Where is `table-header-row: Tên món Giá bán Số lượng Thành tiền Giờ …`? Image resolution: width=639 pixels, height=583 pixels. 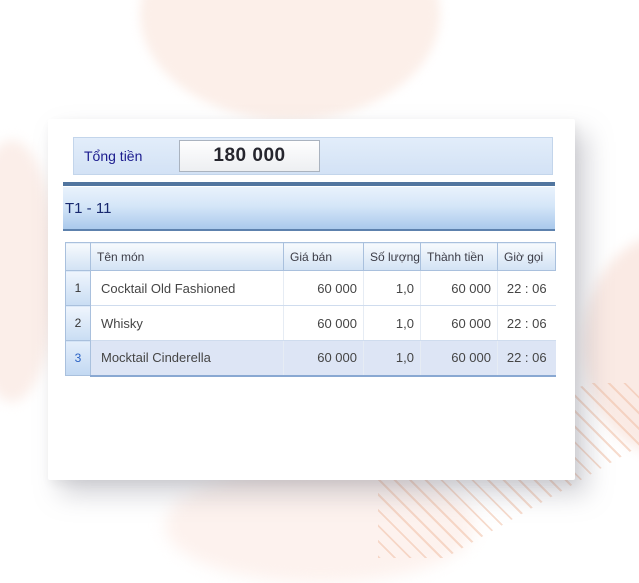
table-header-row: Tên món Giá bán Số lượng Thành tiền Giờ … is located at coordinates (310, 256).